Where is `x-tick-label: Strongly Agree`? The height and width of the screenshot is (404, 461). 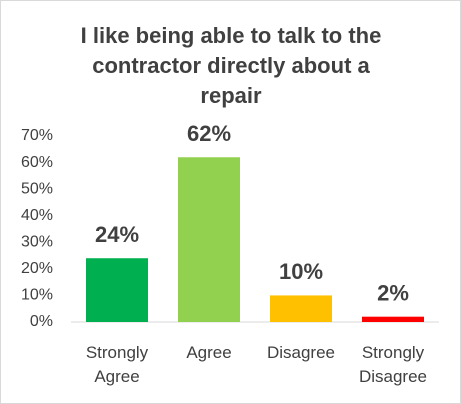
x-tick-label: Strongly Agree is located at coordinates (117, 364).